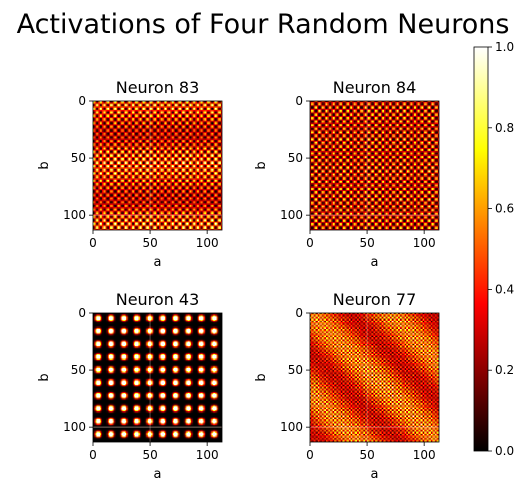 Image resolution: width=526 pixels, height=495 pixels. I want to click on colorbar-tick-label: 0.6, so click(504, 209).